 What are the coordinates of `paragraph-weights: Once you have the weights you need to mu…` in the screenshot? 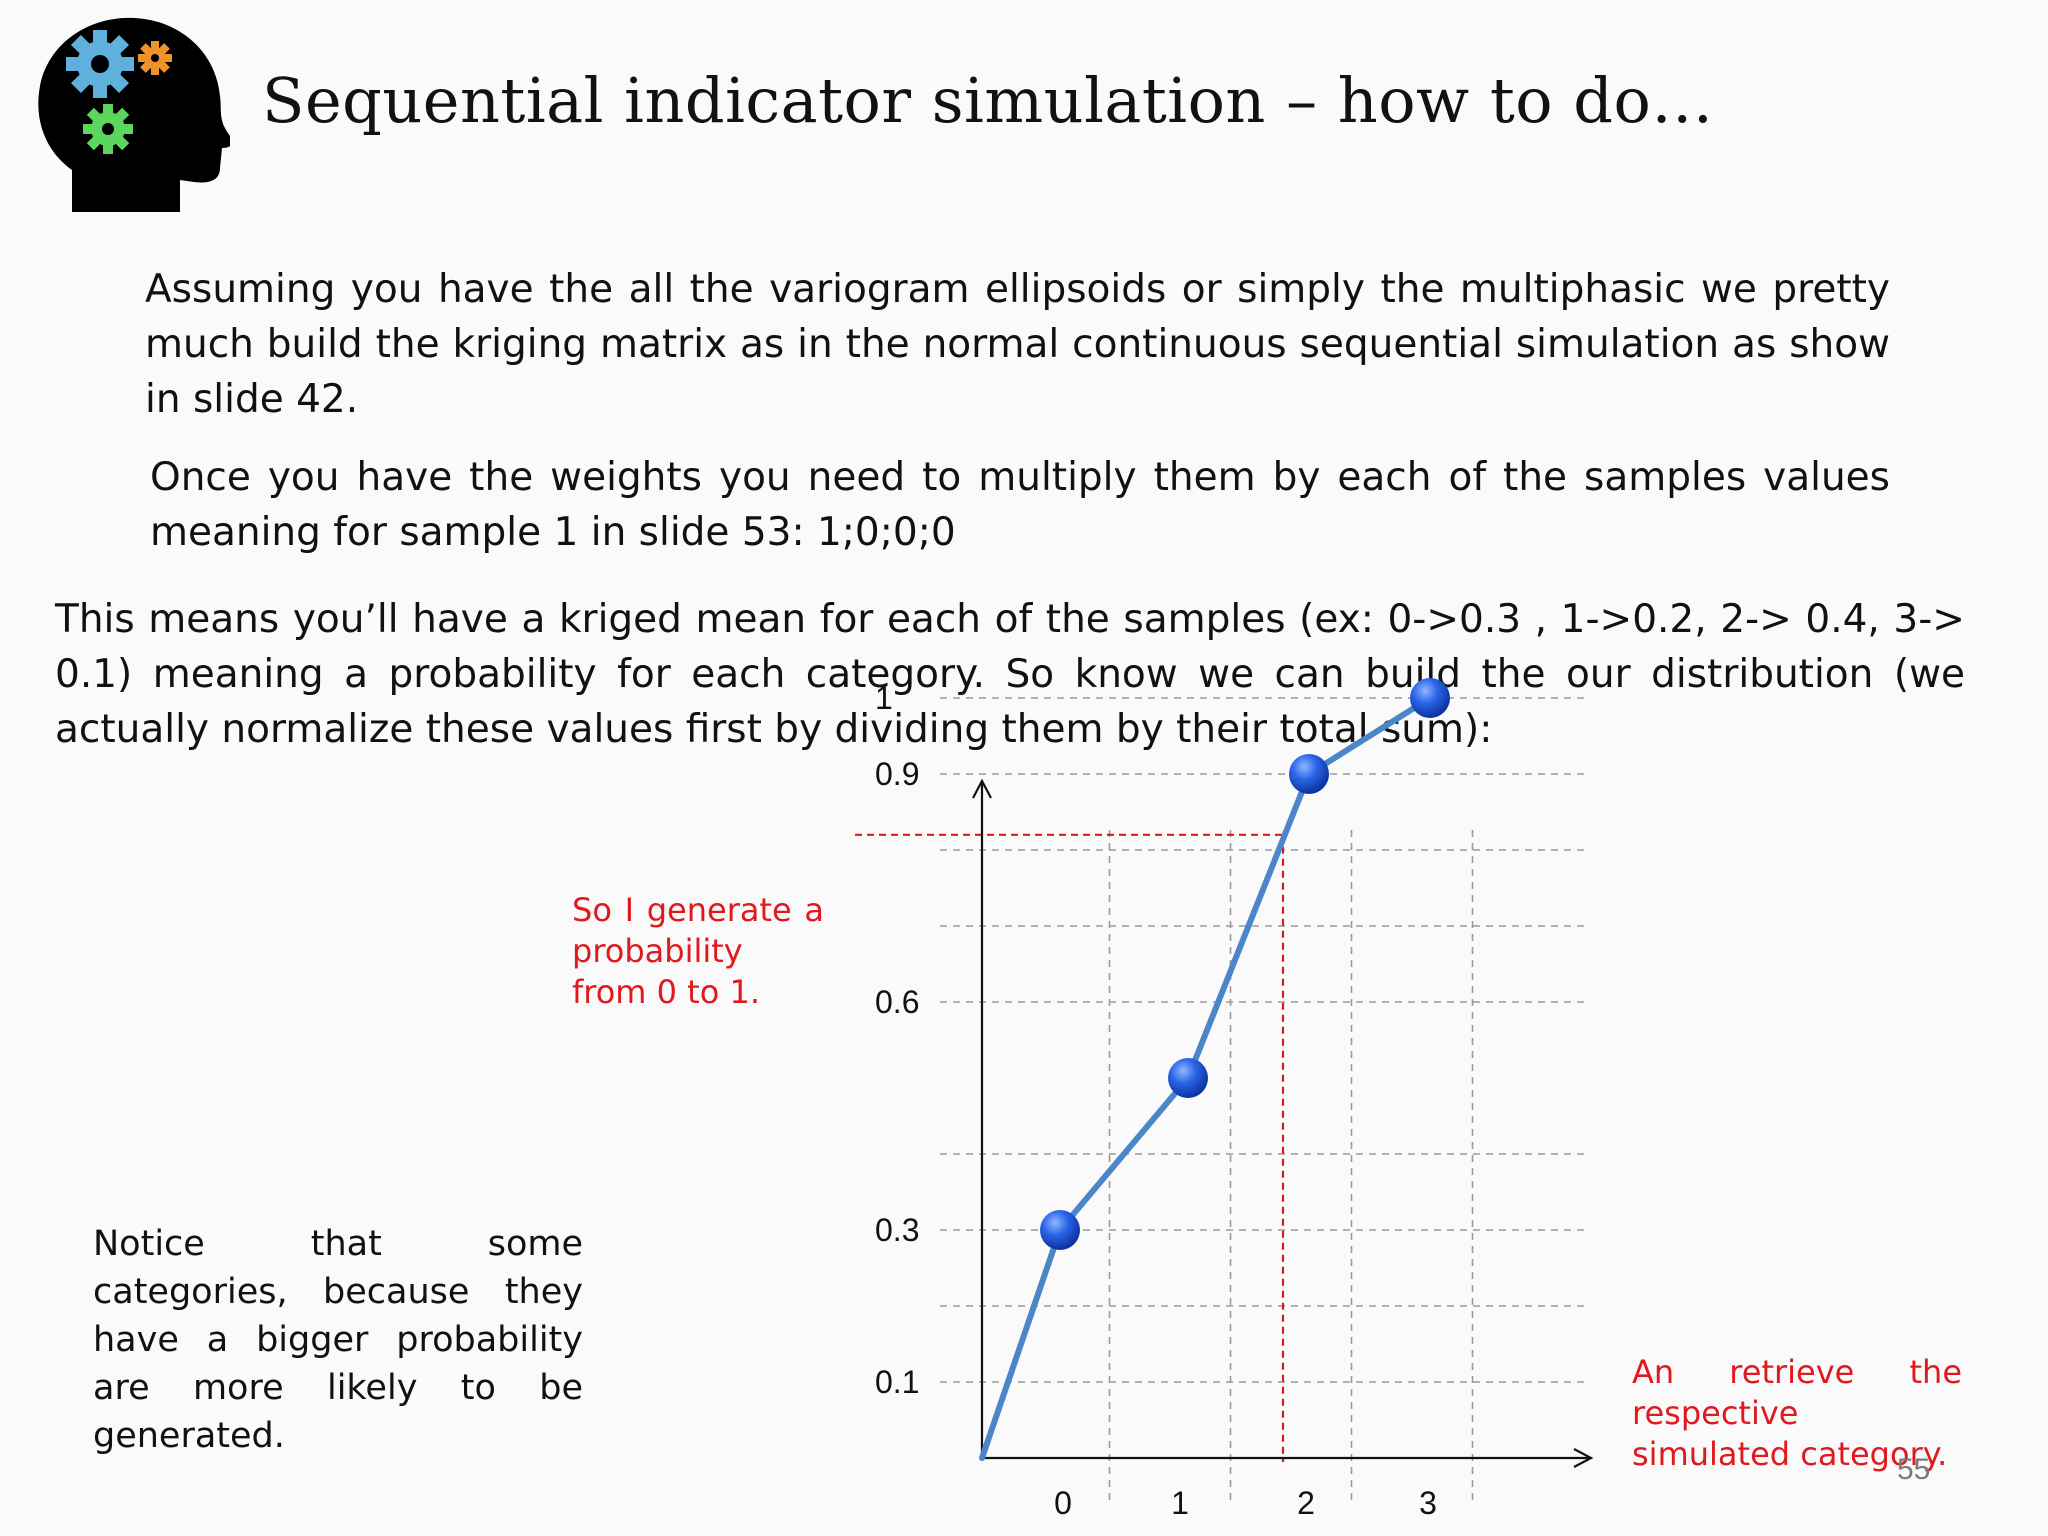 It's located at (1020, 505).